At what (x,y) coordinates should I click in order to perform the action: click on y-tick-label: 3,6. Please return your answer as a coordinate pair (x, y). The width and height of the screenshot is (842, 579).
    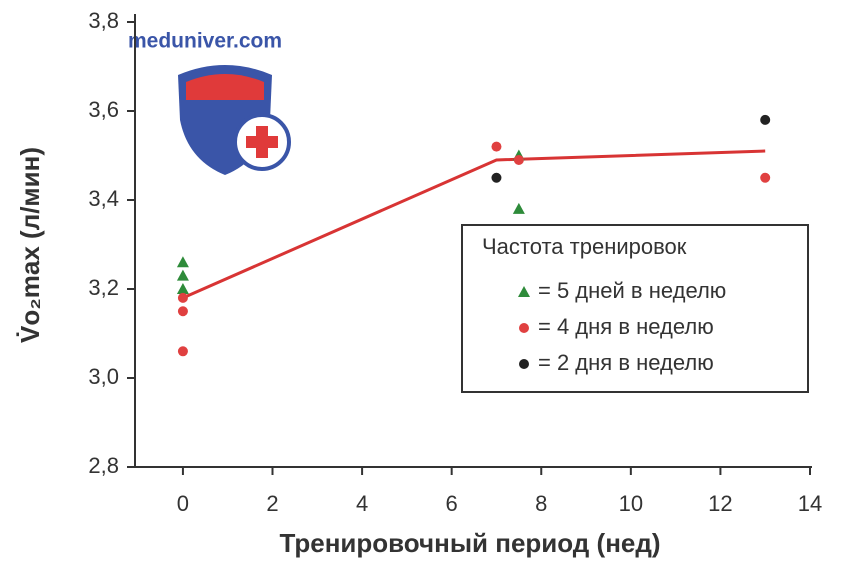
    Looking at the image, I should click on (103, 109).